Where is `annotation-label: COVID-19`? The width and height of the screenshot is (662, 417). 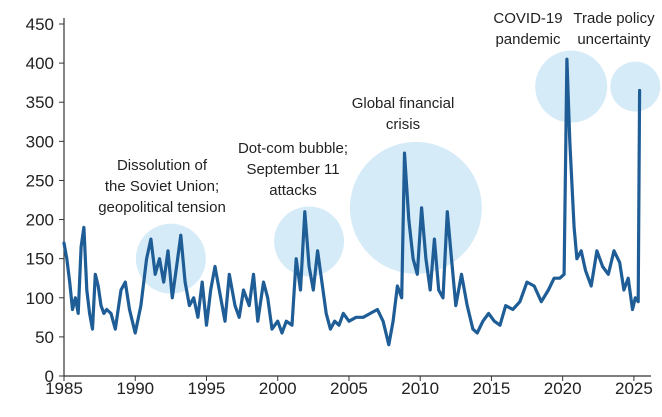 annotation-label: COVID-19 is located at coordinates (527, 18).